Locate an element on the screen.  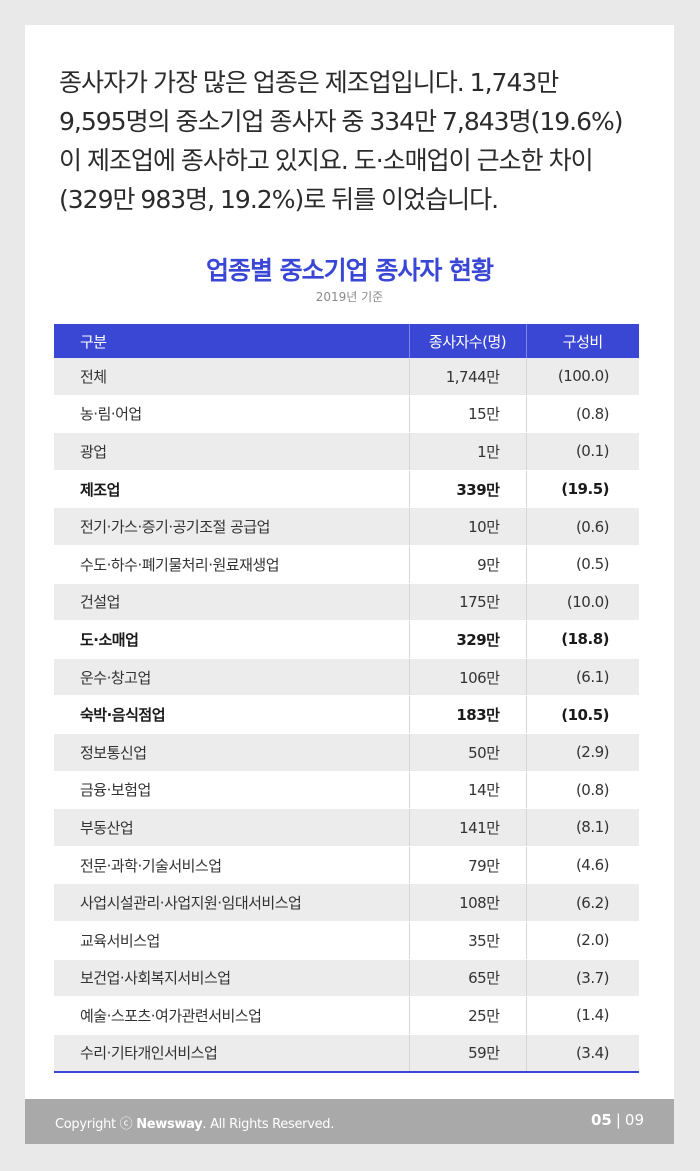
table-row: 정보통신업 50만 (2.9) is located at coordinates (346, 752).